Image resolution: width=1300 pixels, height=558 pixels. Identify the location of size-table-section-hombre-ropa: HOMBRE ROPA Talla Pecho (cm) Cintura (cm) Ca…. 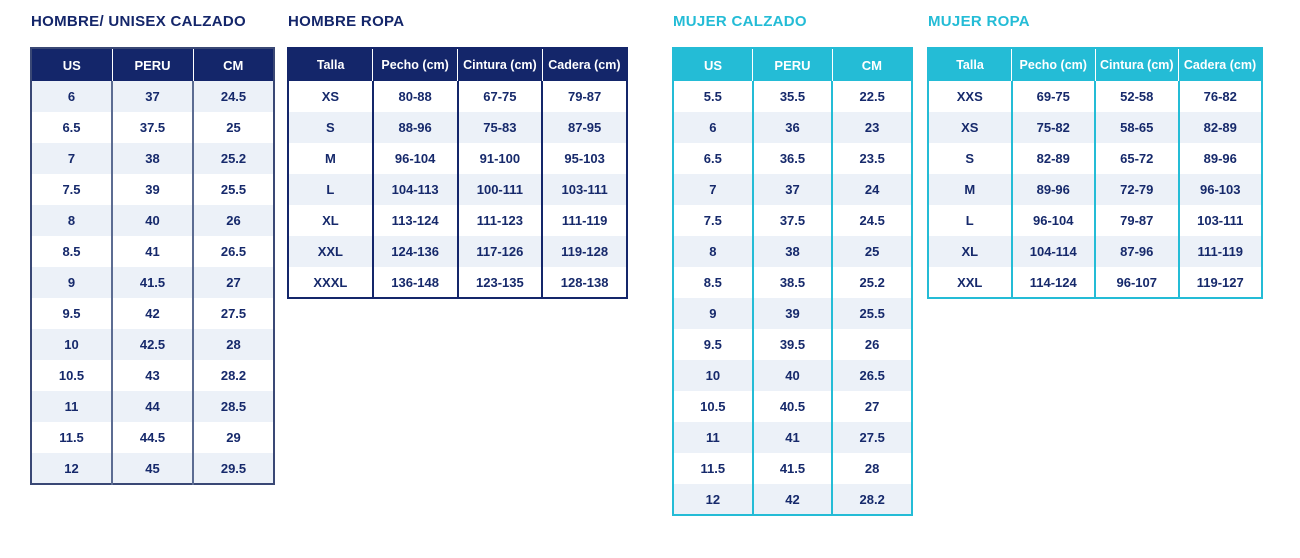
(457, 155).